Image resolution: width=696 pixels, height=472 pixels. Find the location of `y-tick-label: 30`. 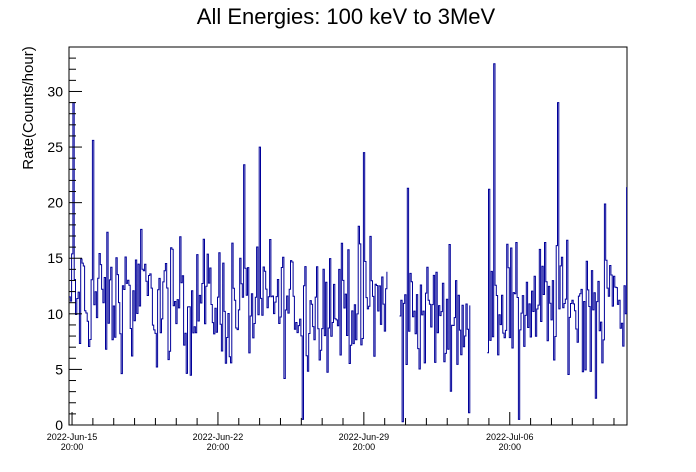

y-tick-label: 30 is located at coordinates (55, 91).